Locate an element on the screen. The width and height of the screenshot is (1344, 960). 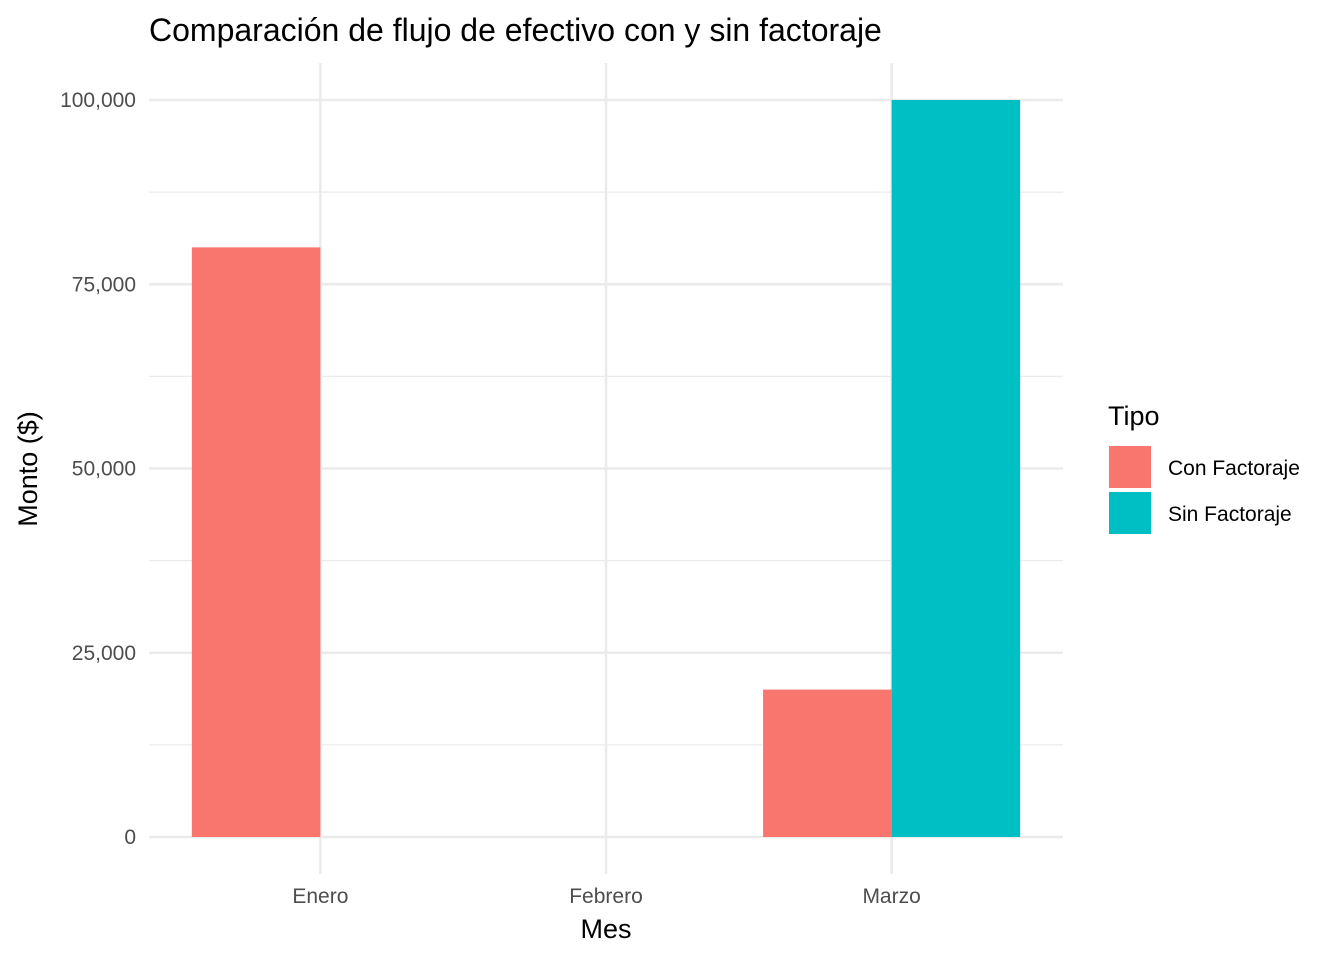
legend-label: Con Factoraje is located at coordinates (1234, 468).